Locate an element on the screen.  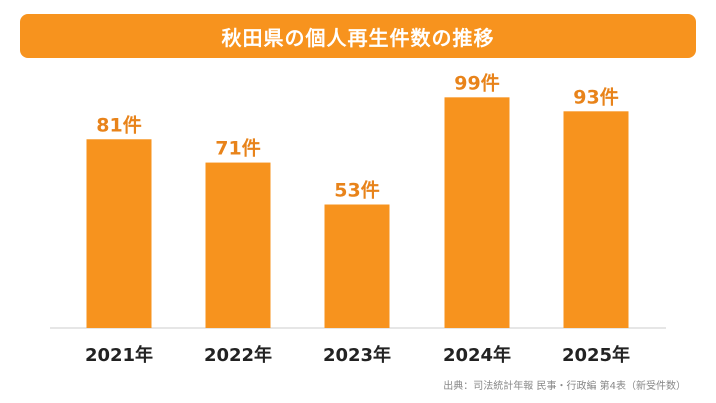
x-tick-label: 2021年 is located at coordinates (119, 355).